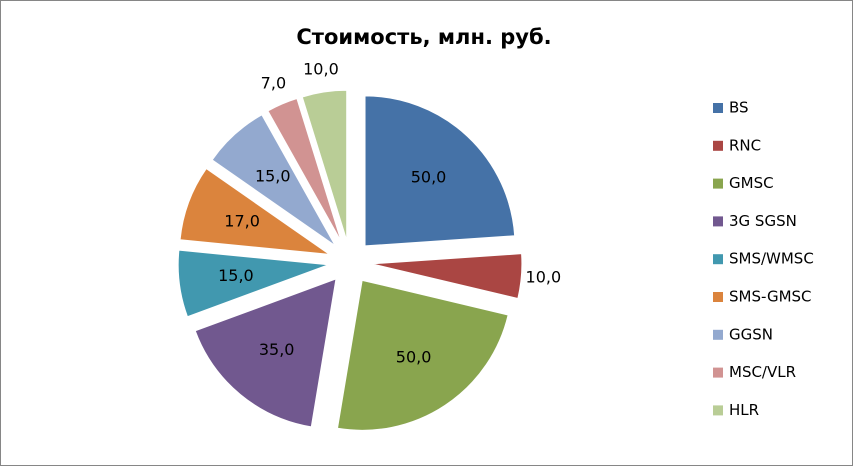 The height and width of the screenshot is (466, 853). What do you see at coordinates (273, 82) in the screenshot?
I see `data-label: 7,0` at bounding box center [273, 82].